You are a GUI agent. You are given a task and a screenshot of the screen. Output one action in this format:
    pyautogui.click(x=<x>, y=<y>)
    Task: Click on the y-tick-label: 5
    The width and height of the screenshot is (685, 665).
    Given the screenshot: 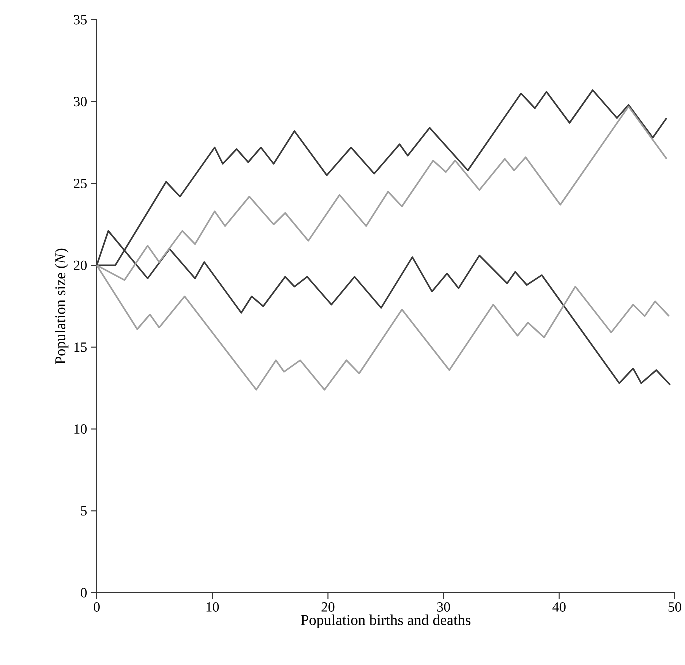 What is the action you would take?
    pyautogui.click(x=84, y=511)
    